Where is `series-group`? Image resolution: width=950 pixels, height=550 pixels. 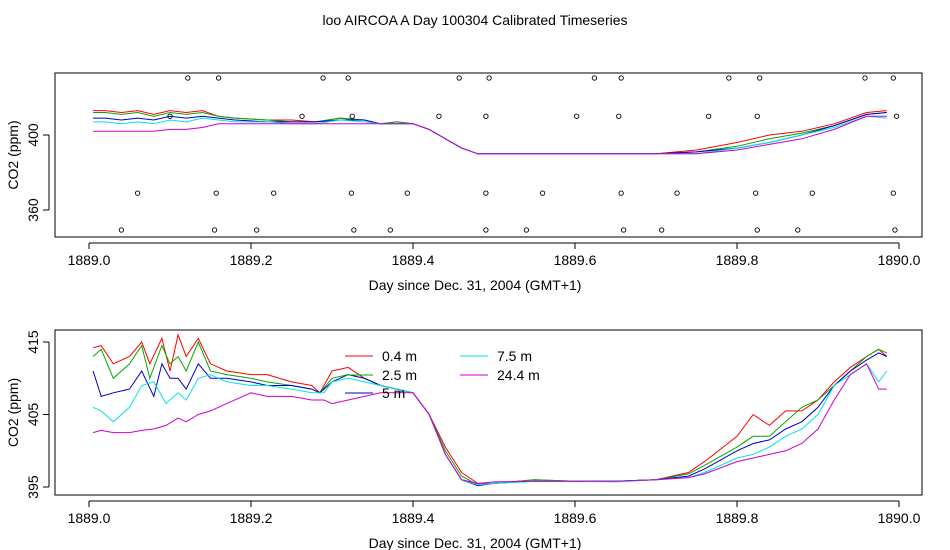
series-group is located at coordinates (490, 132).